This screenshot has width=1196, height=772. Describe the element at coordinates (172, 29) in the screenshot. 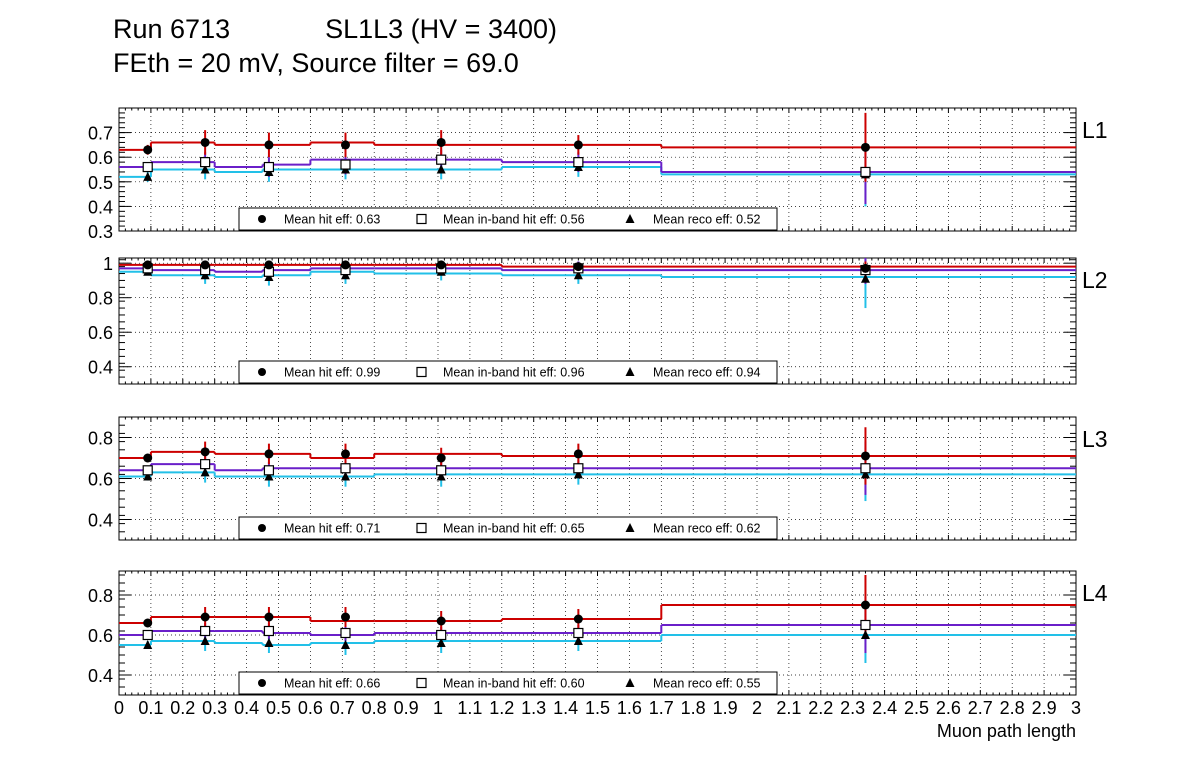

I see `run-label: Run 6713` at that location.